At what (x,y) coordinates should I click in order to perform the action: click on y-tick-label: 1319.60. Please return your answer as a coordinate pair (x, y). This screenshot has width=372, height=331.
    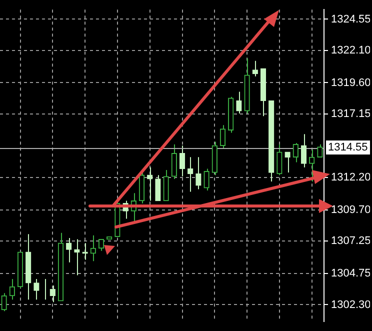
    Looking at the image, I should click on (351, 82).